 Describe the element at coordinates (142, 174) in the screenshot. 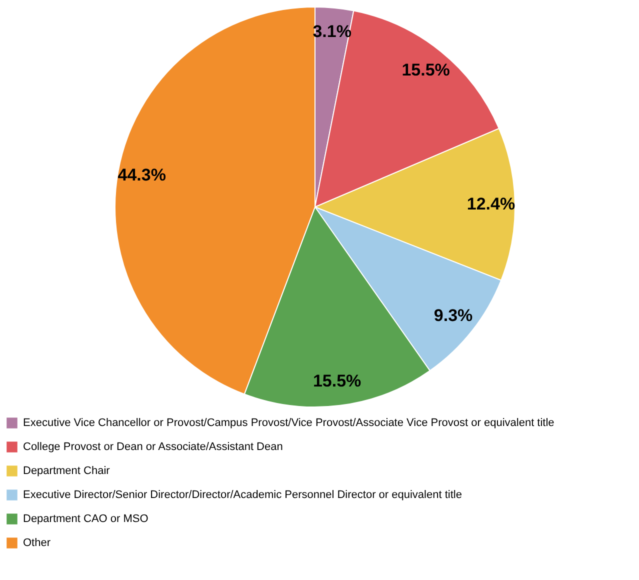

I see `data-label: 44.3%` at that location.